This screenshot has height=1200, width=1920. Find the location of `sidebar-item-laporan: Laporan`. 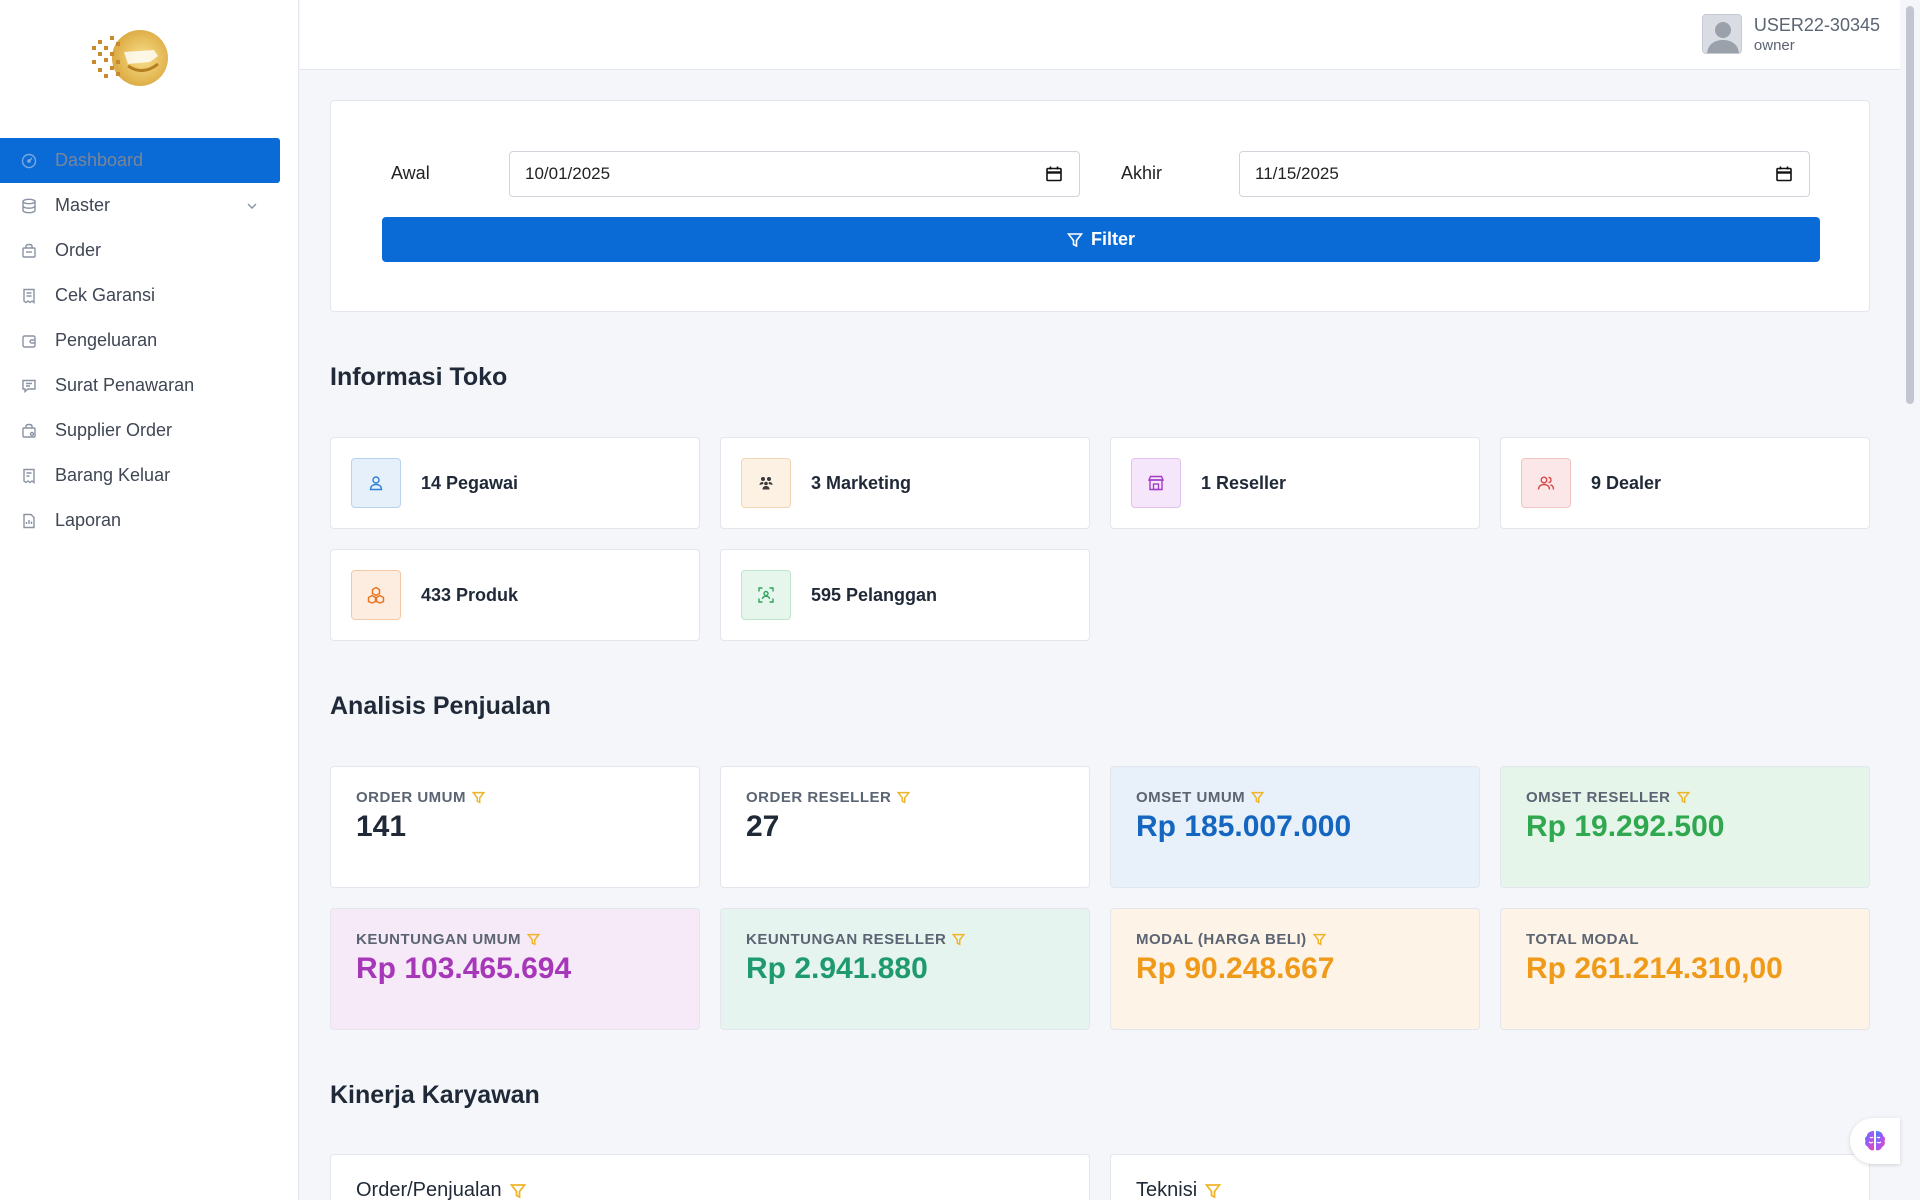

sidebar-item-laporan: Laporan is located at coordinates (140, 520).